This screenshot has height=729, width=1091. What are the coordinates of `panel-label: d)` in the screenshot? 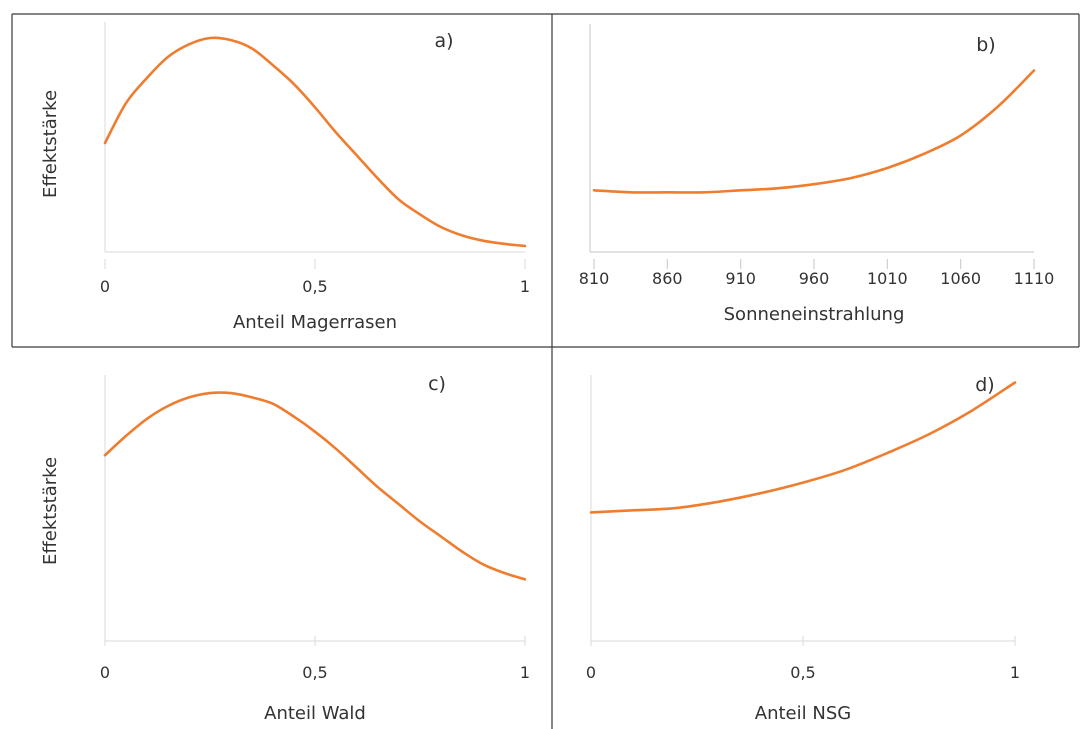 It's located at (984, 385).